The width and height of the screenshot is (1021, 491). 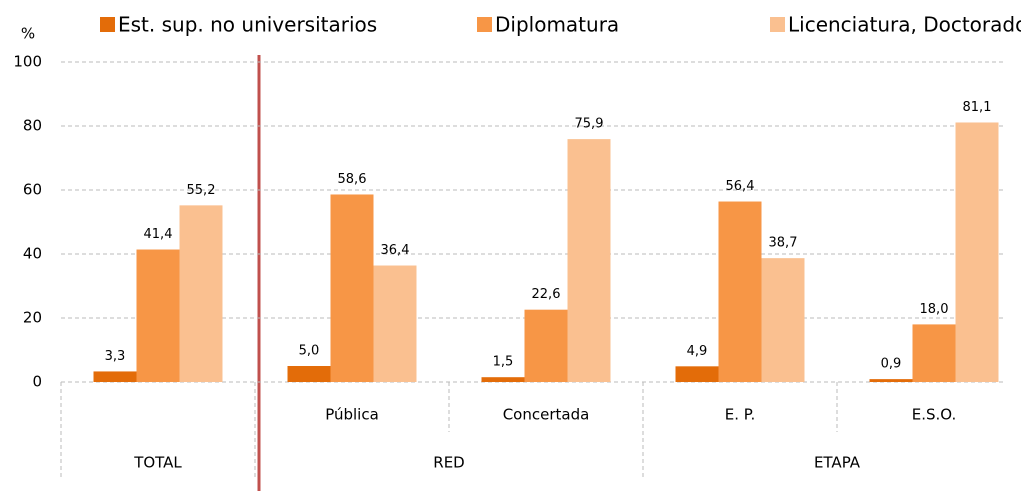 What do you see at coordinates (557, 25) in the screenshot?
I see `legend-label: Diplomatura` at bounding box center [557, 25].